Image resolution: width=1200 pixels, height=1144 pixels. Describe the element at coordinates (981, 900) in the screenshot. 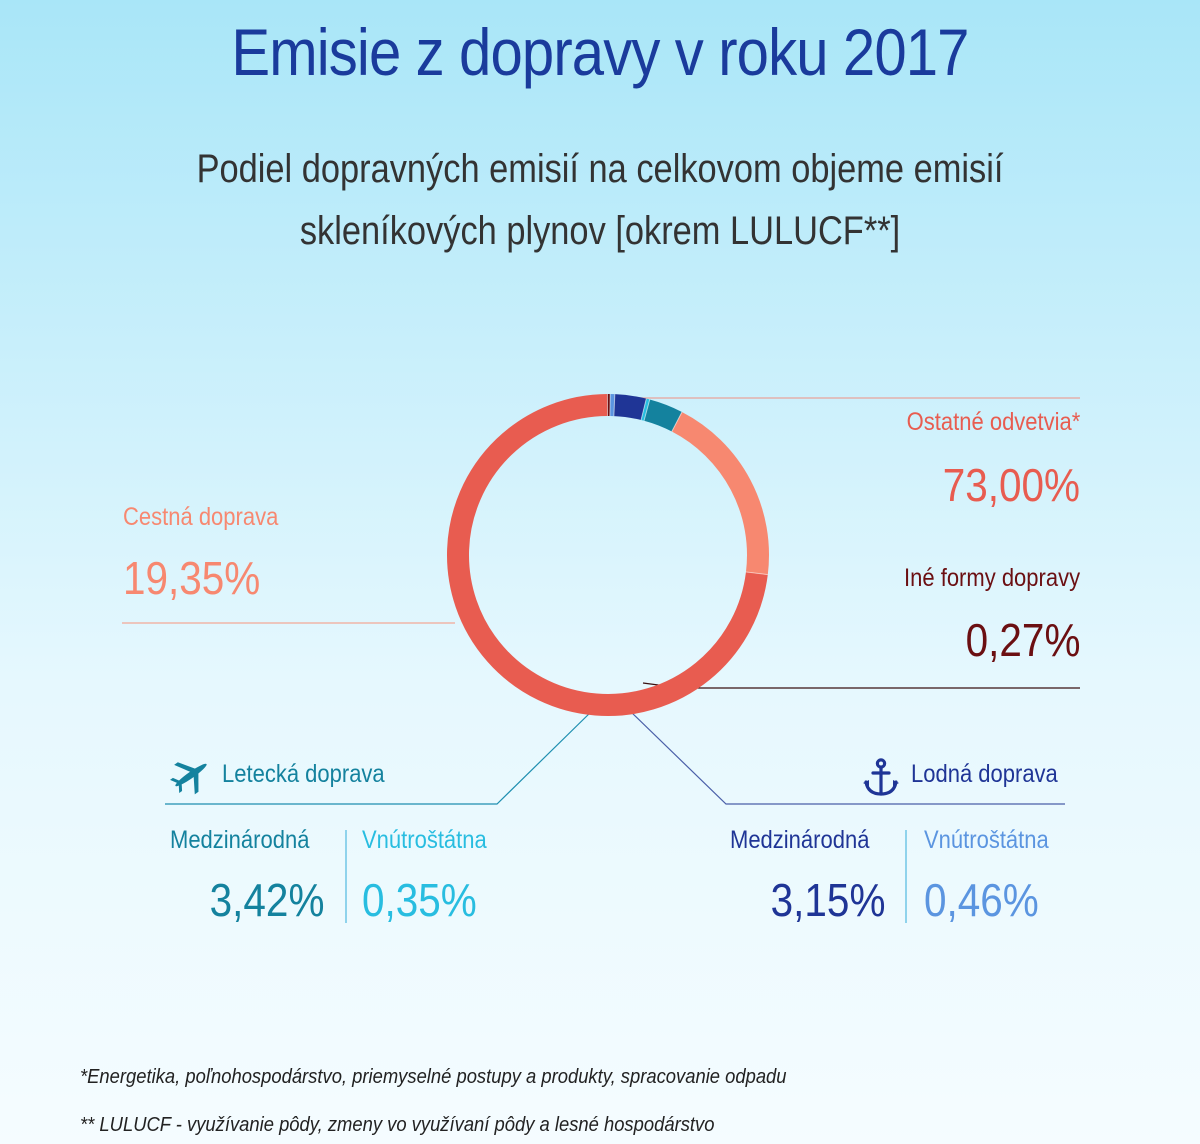

I see `lodna-vnut-value: 0,46%` at that location.